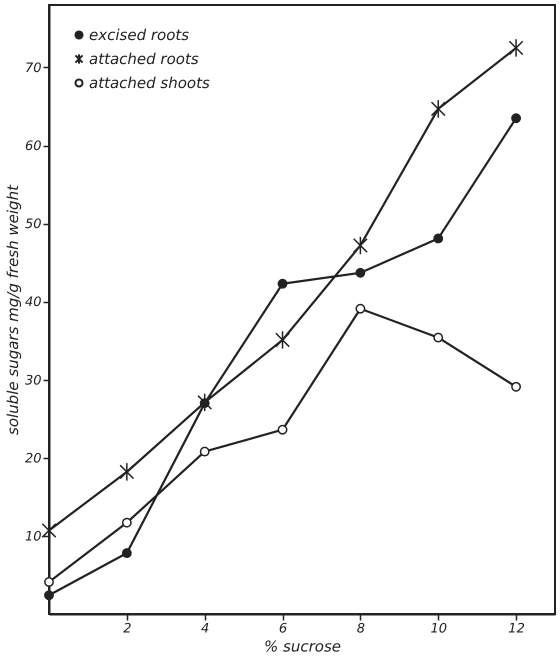  Describe the element at coordinates (139, 35) in the screenshot. I see `legend-label: excised roots` at that location.